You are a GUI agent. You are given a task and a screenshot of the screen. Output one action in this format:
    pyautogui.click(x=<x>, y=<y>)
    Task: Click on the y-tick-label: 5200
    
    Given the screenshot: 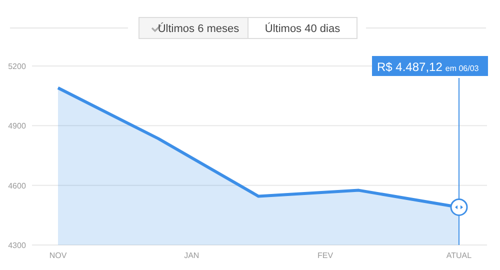 What is the action you would take?
    pyautogui.click(x=17, y=66)
    